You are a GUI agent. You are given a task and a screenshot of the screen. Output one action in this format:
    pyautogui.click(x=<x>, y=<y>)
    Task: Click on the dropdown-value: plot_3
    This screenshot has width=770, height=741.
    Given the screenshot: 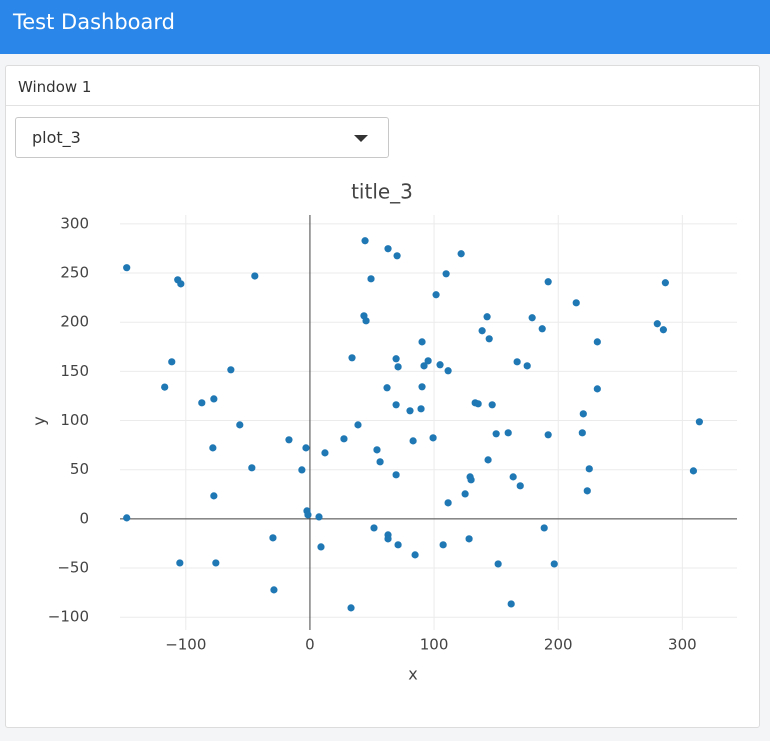 What is the action you would take?
    pyautogui.click(x=56, y=137)
    